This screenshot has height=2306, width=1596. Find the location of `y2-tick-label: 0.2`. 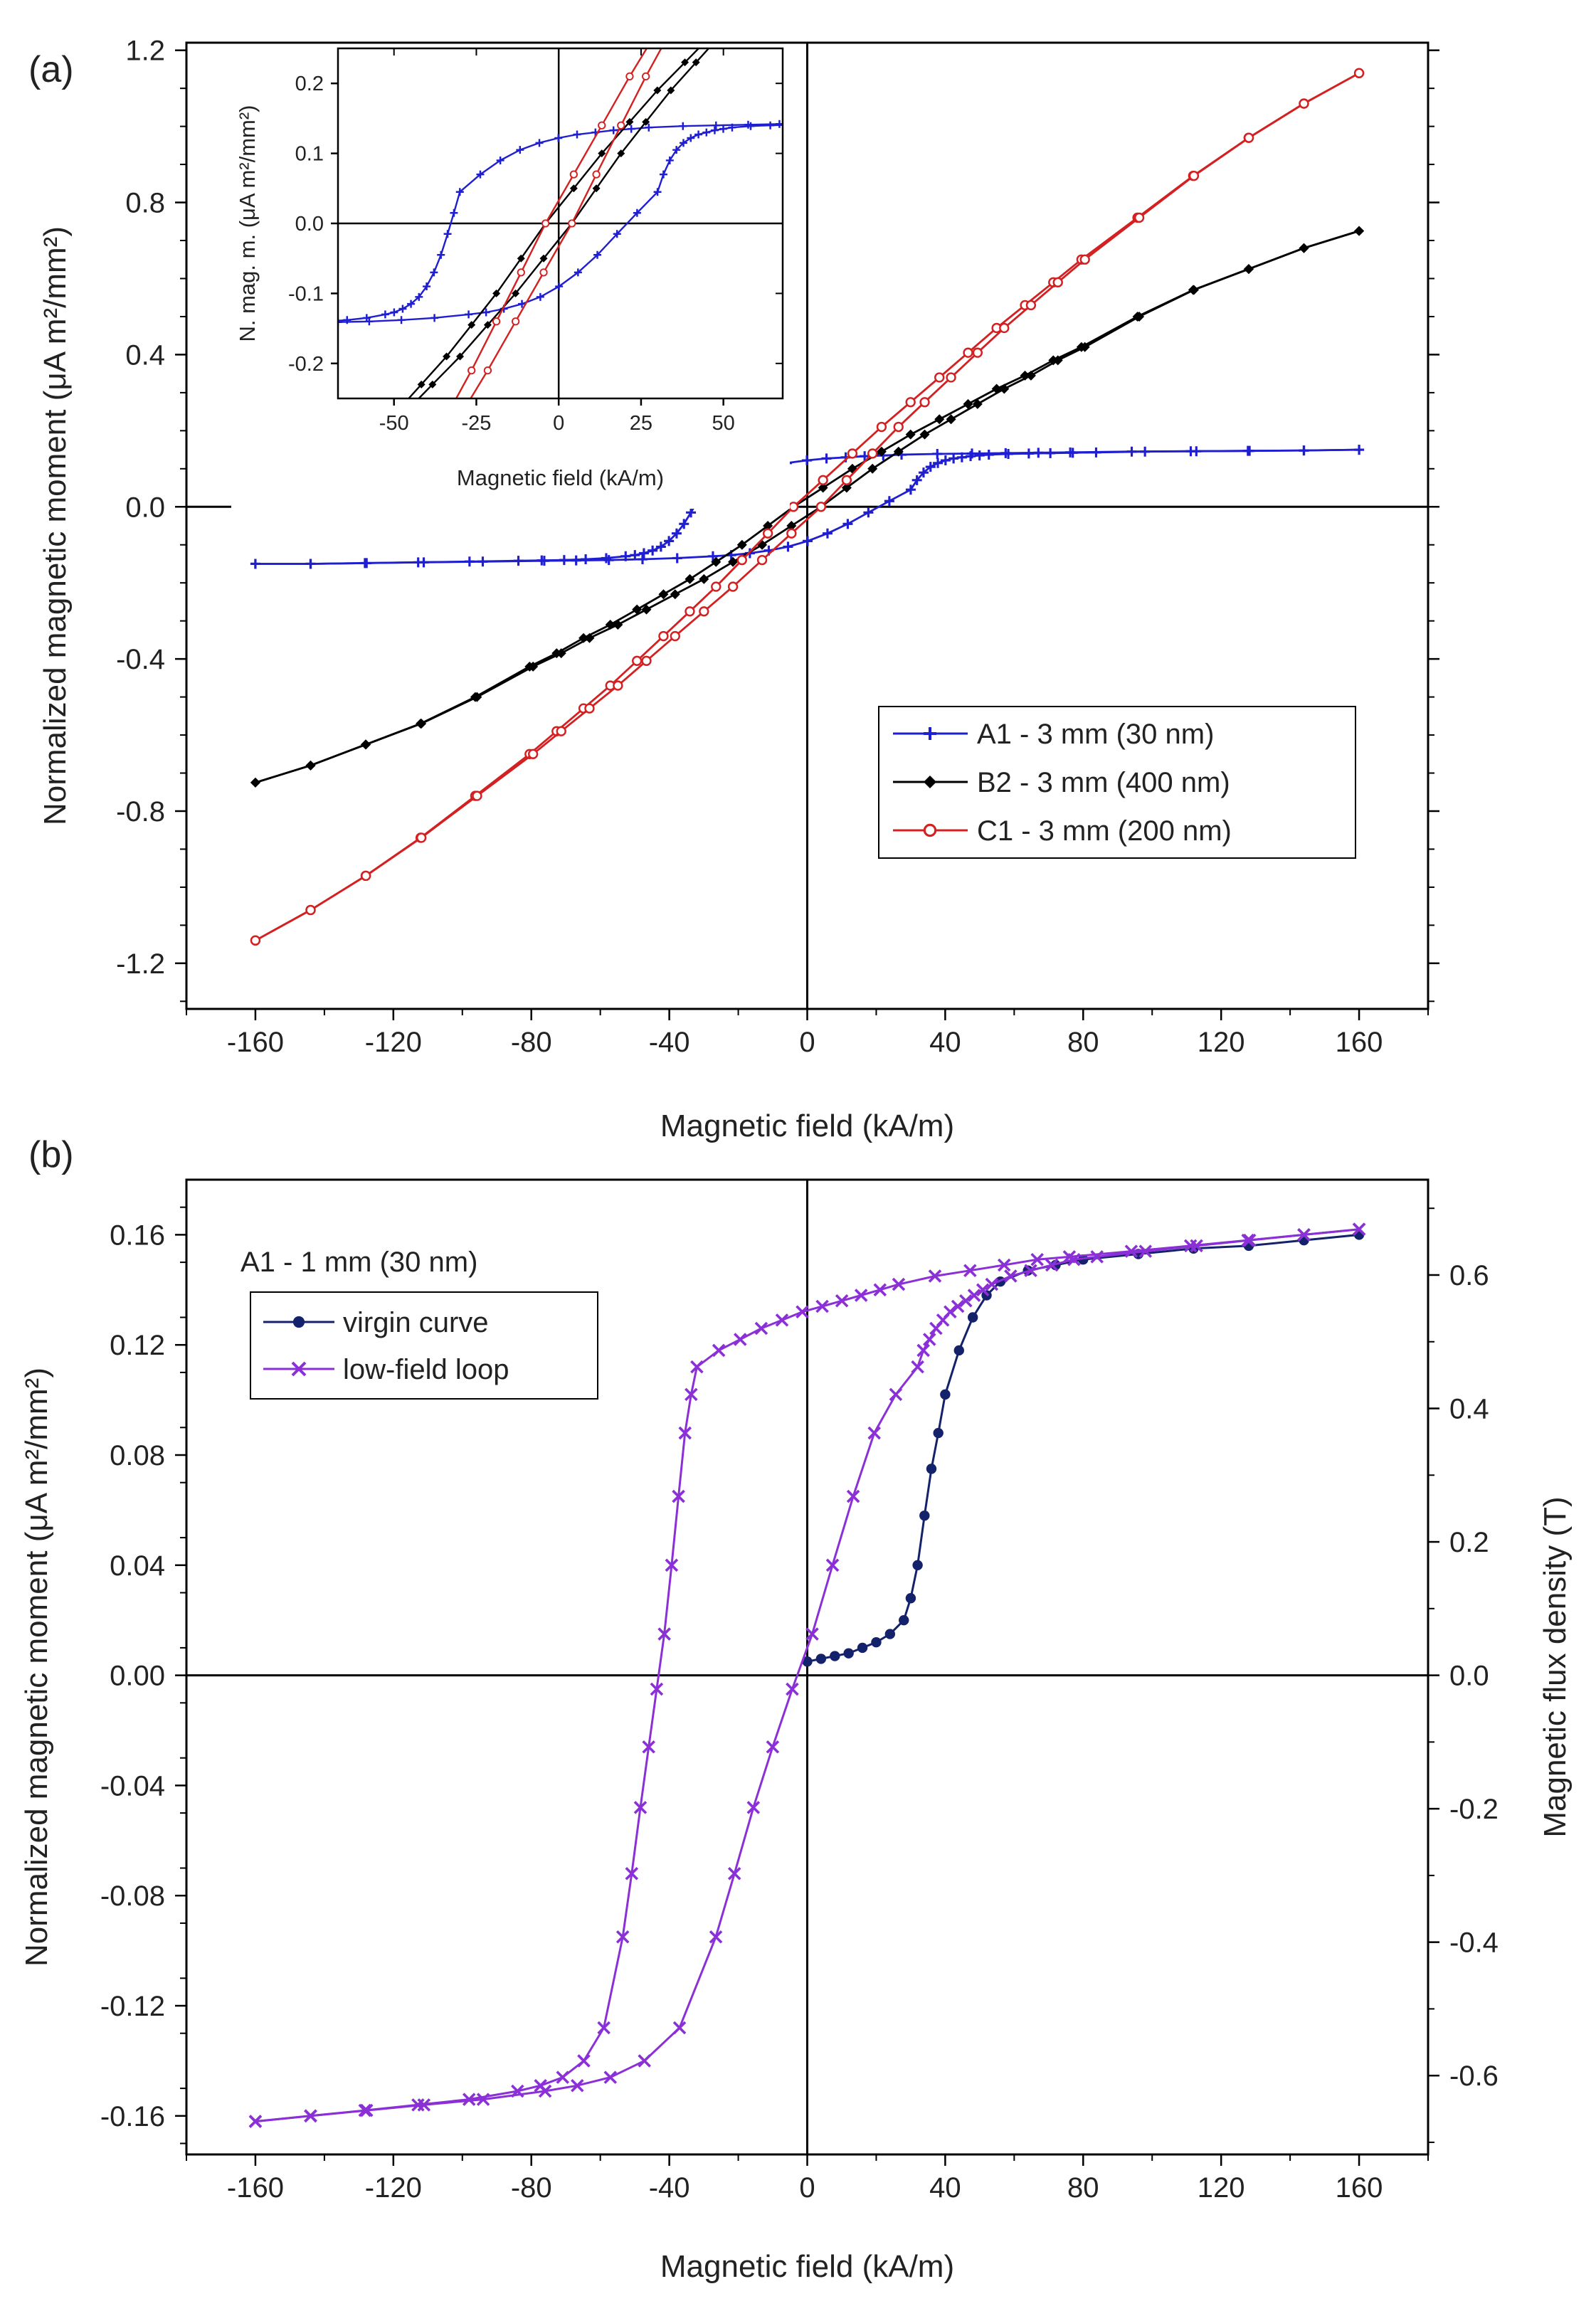

y2-tick-label: 0.2 is located at coordinates (1469, 1542).